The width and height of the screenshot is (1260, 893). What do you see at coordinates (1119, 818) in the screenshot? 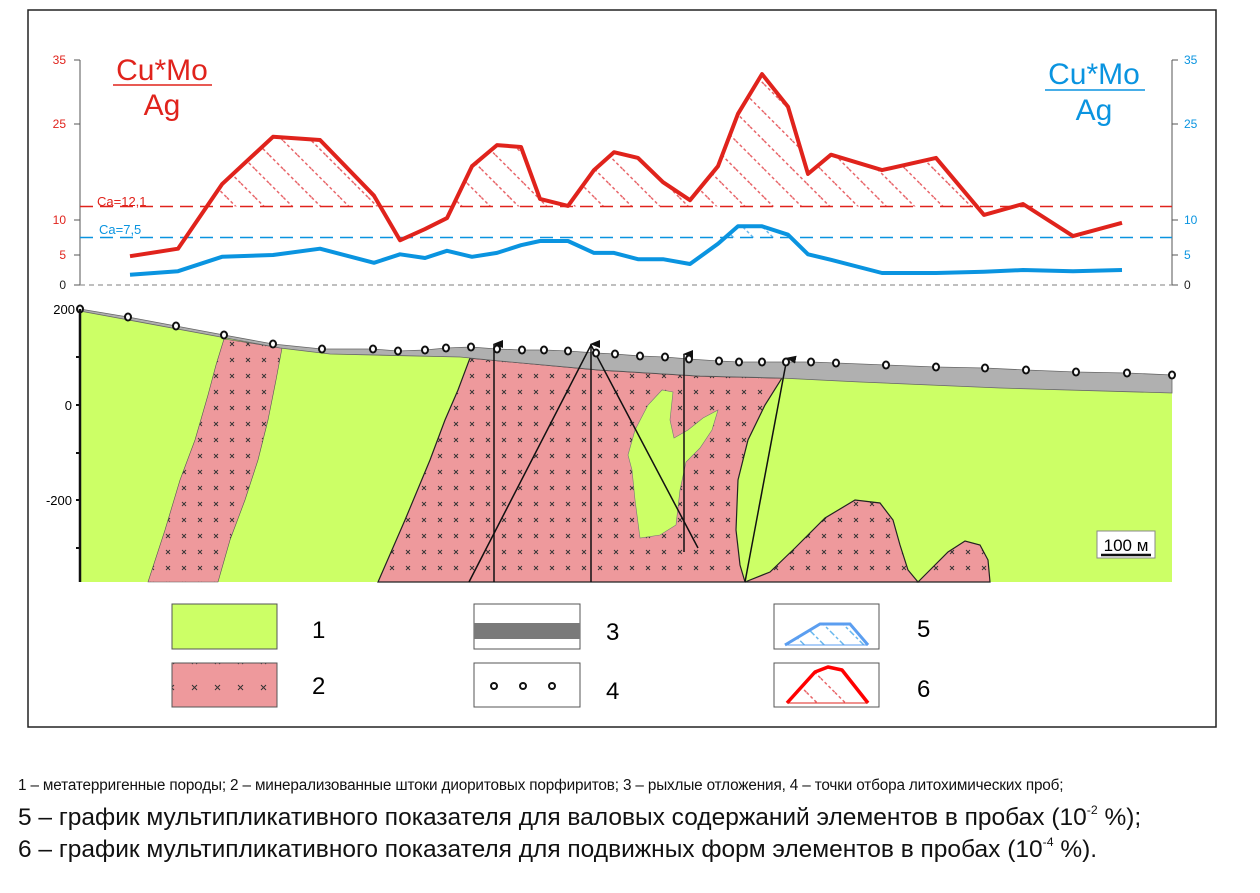
I see `caption-line-2-end: %);` at bounding box center [1119, 818].